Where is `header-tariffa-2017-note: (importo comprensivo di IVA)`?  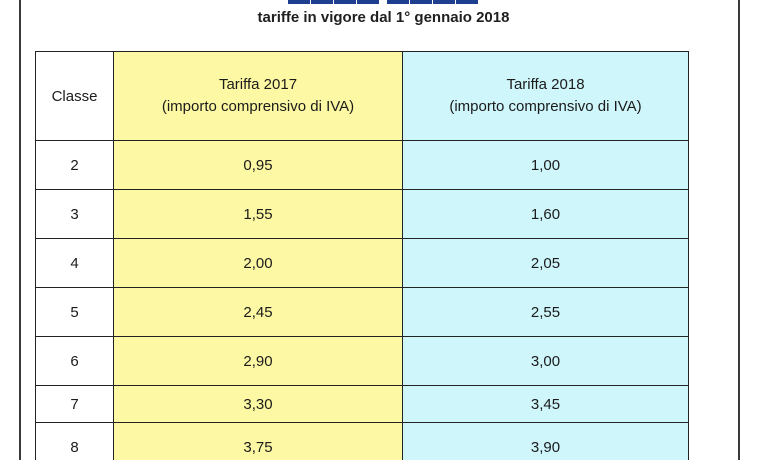 header-tariffa-2017-note: (importo comprensivo di IVA) is located at coordinates (258, 106).